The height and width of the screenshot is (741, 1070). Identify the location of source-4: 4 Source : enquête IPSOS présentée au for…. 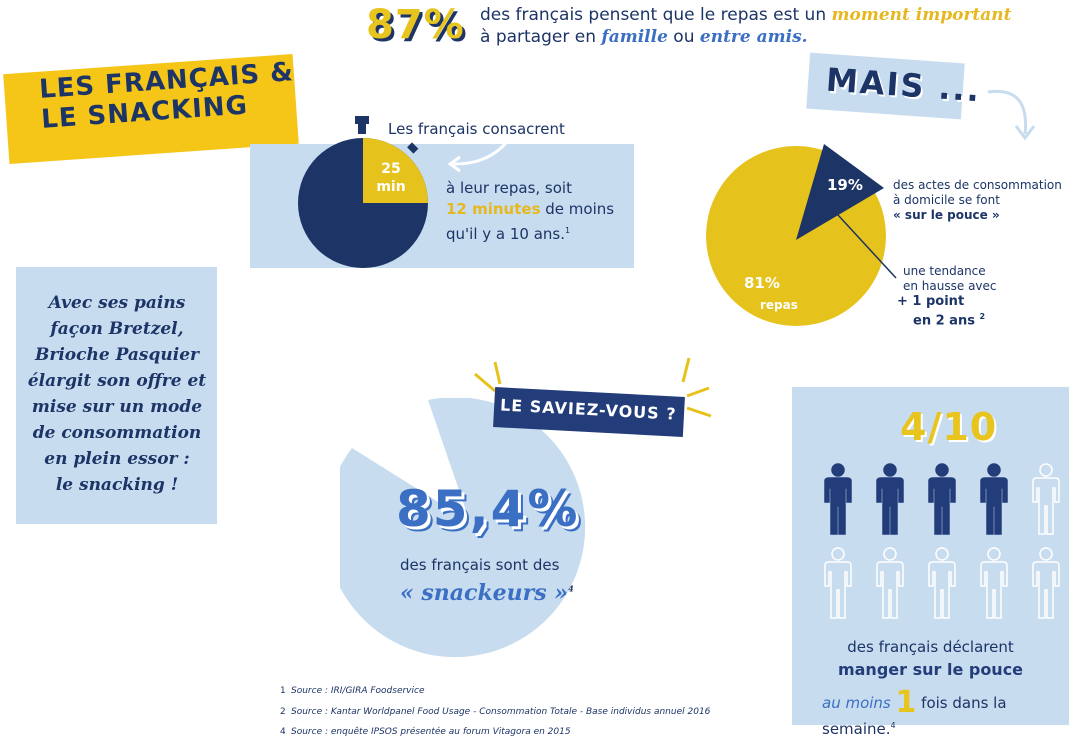
(425, 732).